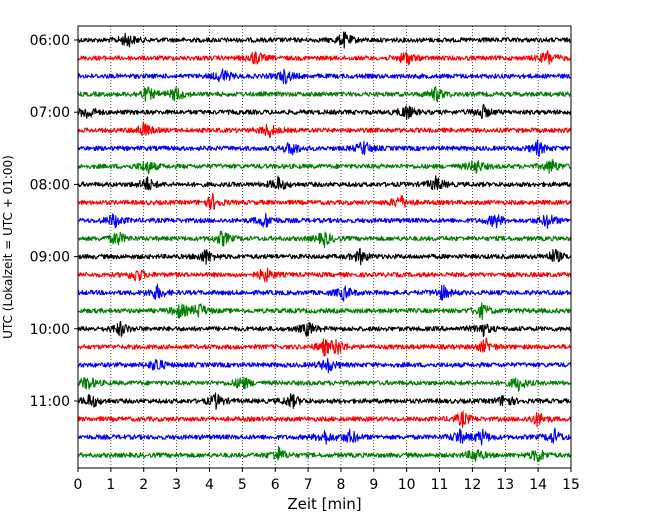 The width and height of the screenshot is (650, 524). Describe the element at coordinates (275, 485) in the screenshot. I see `x-tick-label: 6` at that location.